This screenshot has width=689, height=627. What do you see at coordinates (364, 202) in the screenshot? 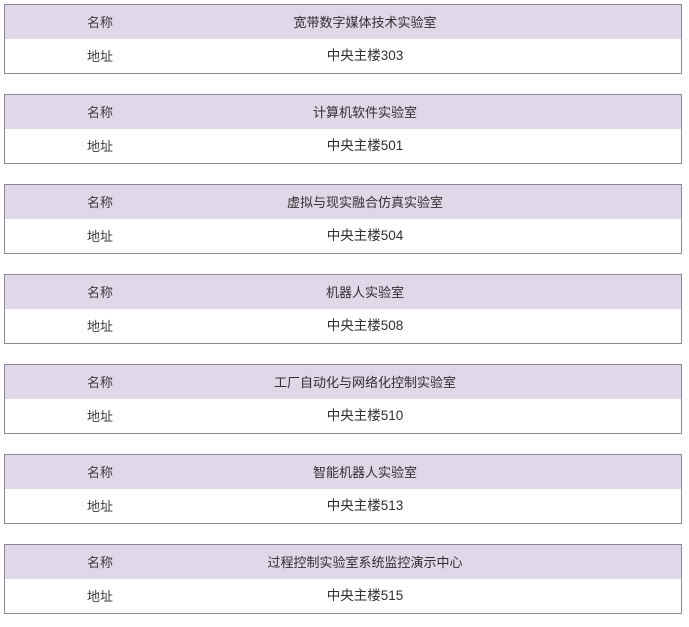
I see `lab-name-value: 虚拟与现实融合仿真实验室` at bounding box center [364, 202].